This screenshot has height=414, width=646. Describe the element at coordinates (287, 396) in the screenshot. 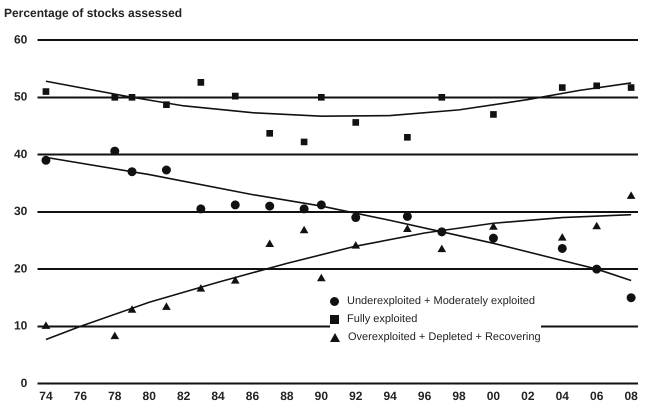

I see `x-tick-label: 88` at that location.